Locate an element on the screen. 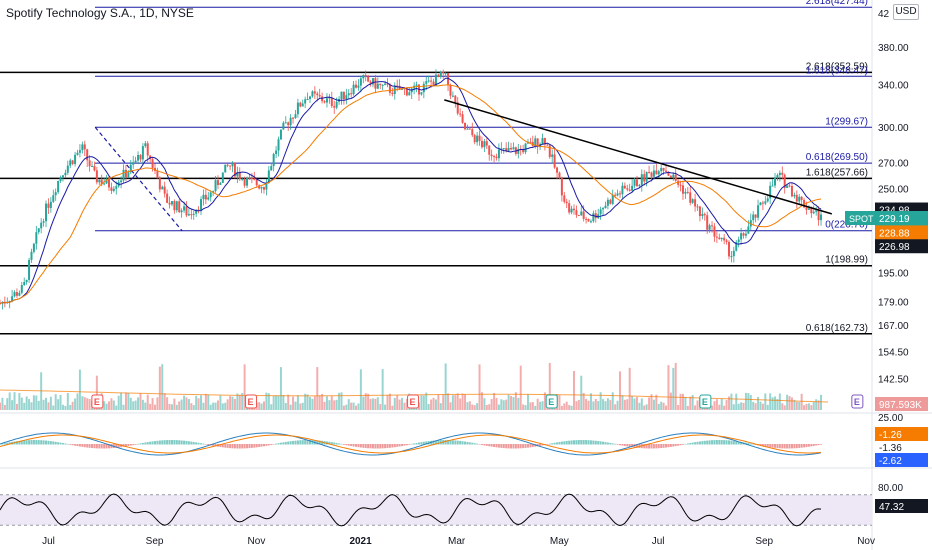 This screenshot has height=550, width=932. x-axis-tick-label: Sep is located at coordinates (764, 541).